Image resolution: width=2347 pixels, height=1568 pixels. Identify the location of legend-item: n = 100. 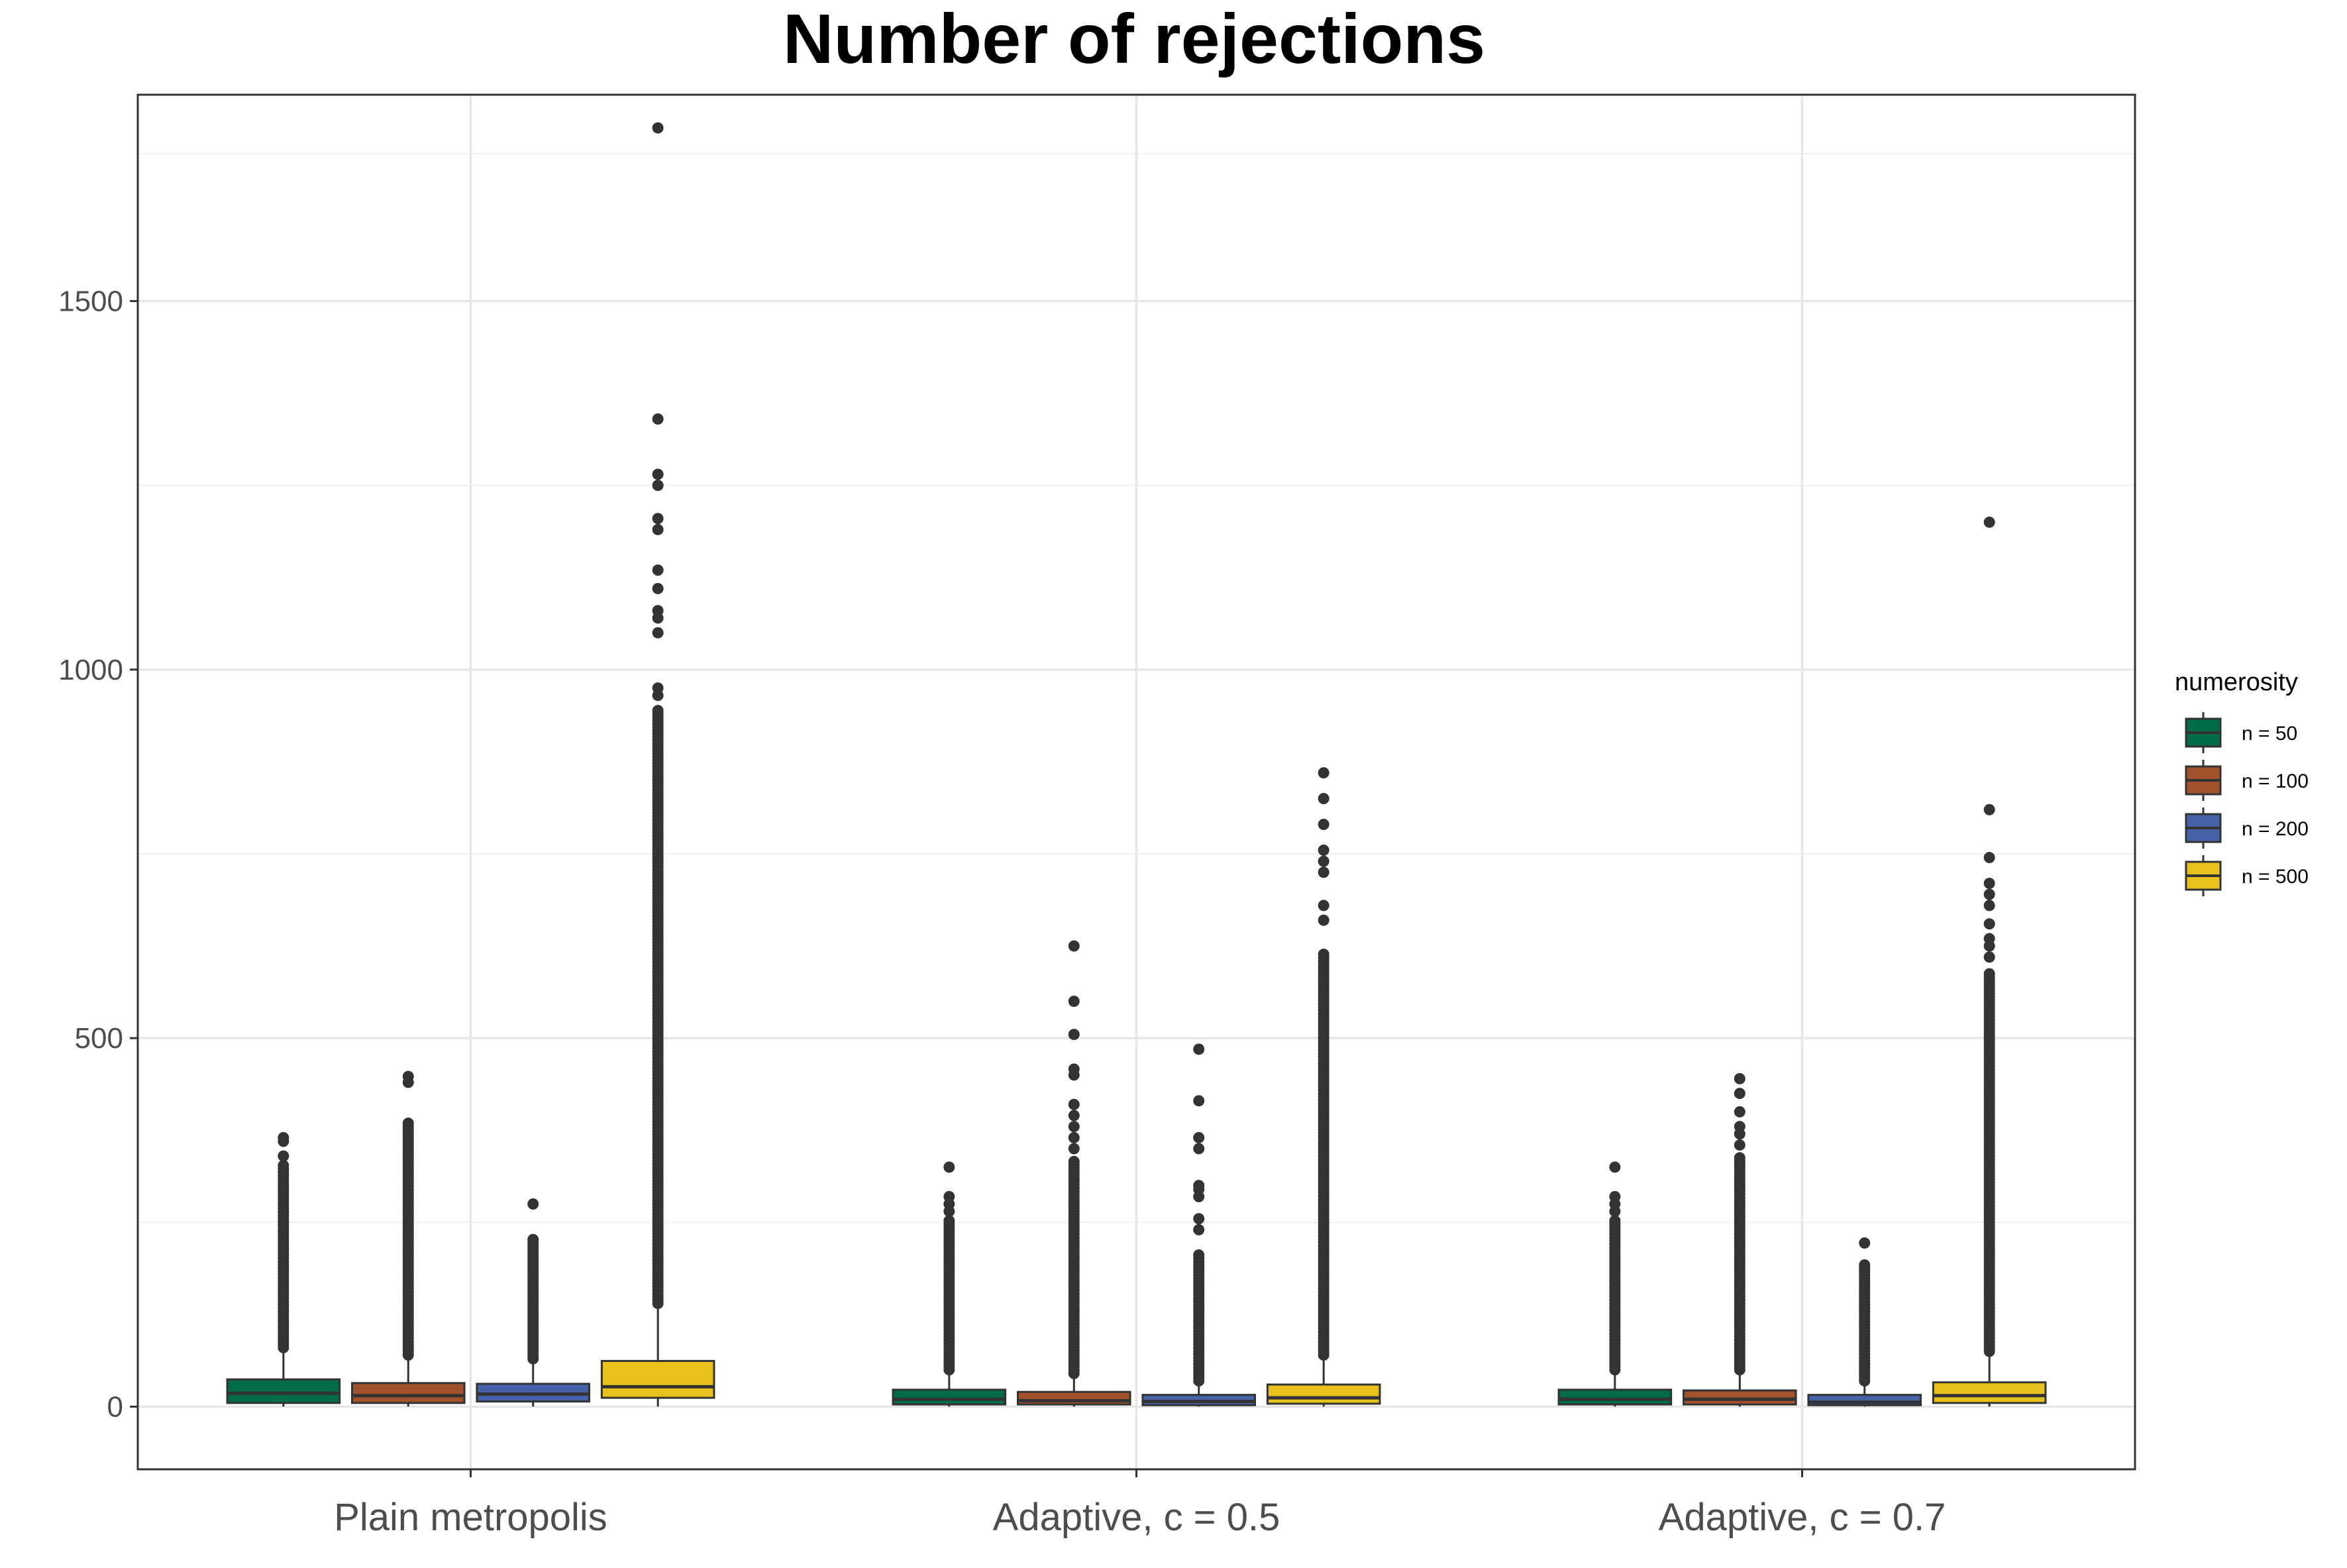
(2247, 780).